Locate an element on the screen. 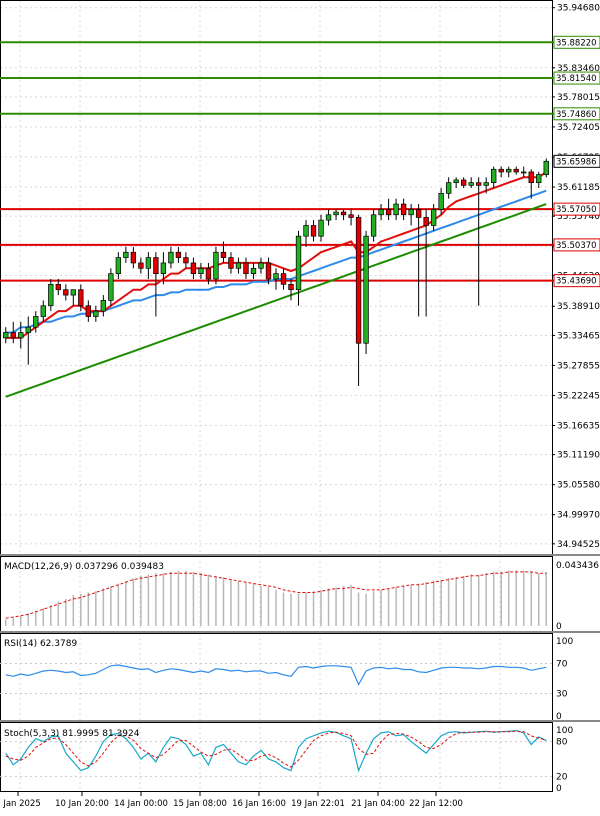 The height and width of the screenshot is (816, 600). rsi-tick-label: 0 is located at coordinates (559, 717).